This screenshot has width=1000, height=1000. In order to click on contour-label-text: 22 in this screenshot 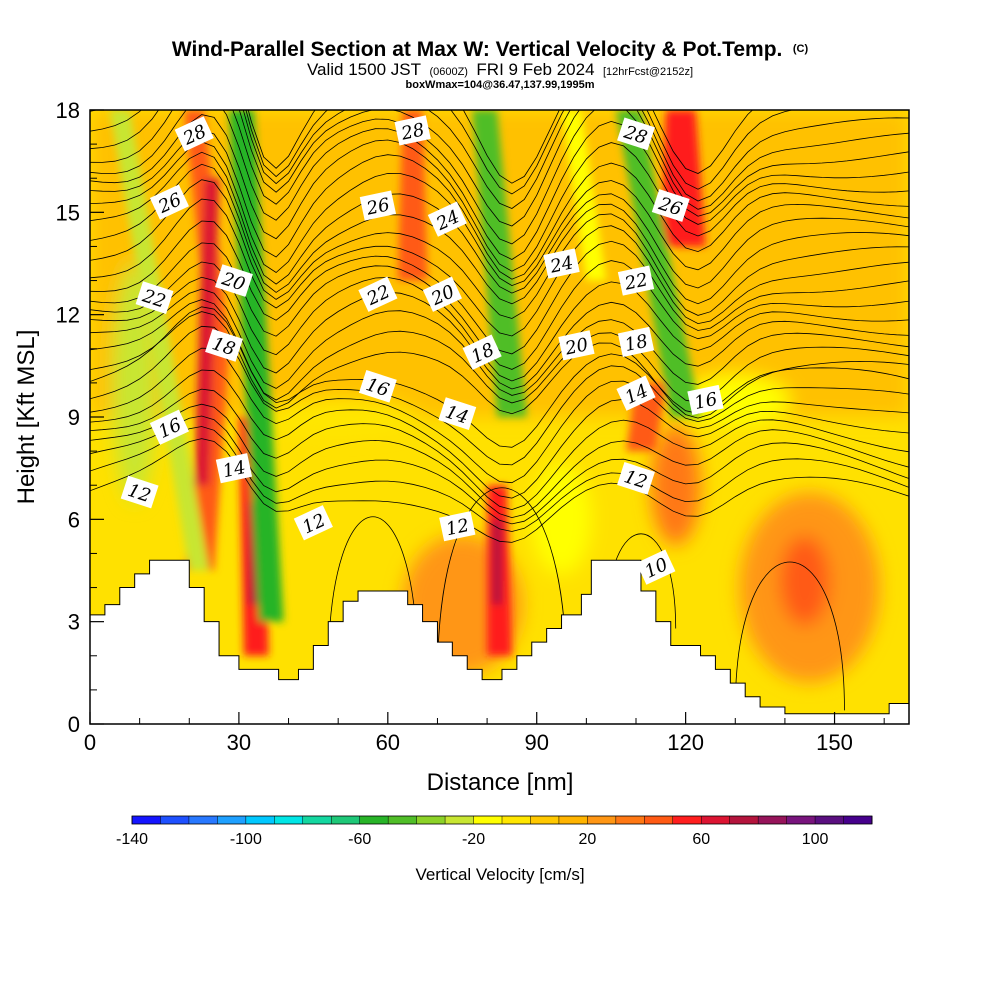, I will do `click(636, 282)`.